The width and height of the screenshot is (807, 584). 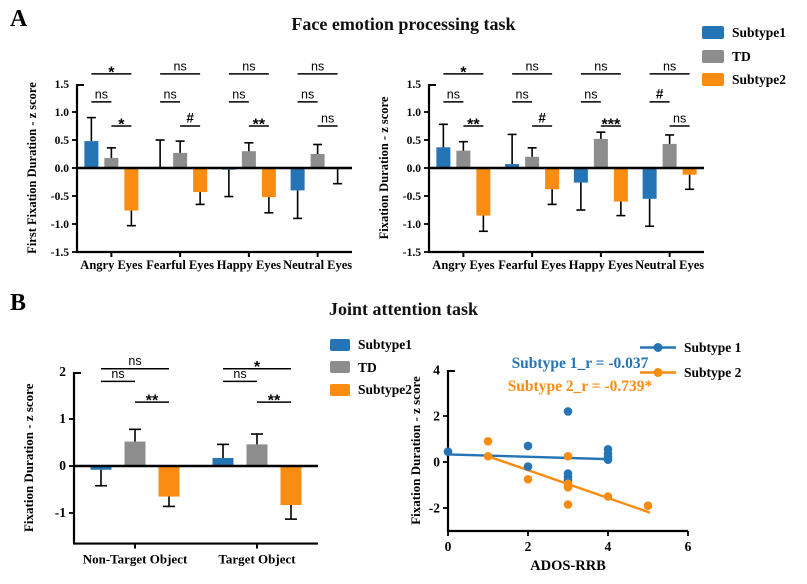 I want to click on legend-item-subtype-2: Subtype 2, so click(x=691, y=372).